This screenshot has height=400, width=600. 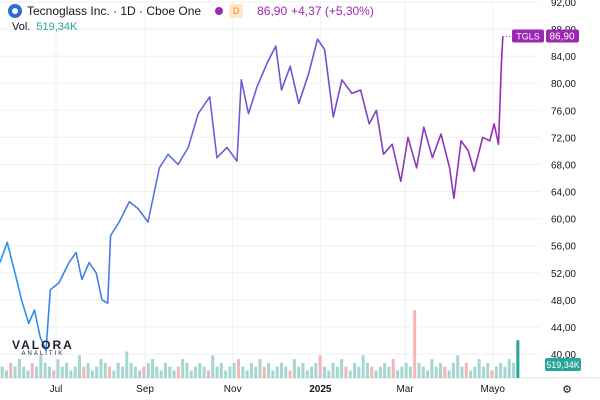 What do you see at coordinates (332, 11) in the screenshot?
I see `price-change: +4,37 (+5,30%)` at bounding box center [332, 11].